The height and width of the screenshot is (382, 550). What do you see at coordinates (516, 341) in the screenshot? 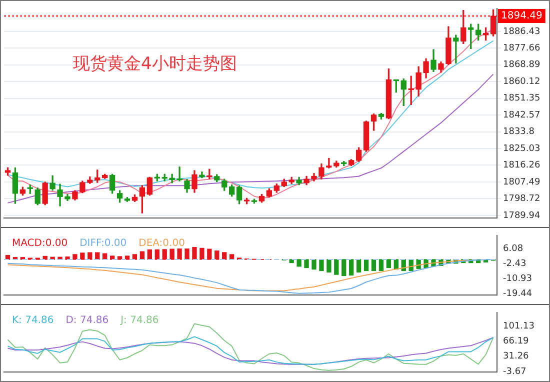
I see `y-tick-label: 66.19` at bounding box center [516, 341].